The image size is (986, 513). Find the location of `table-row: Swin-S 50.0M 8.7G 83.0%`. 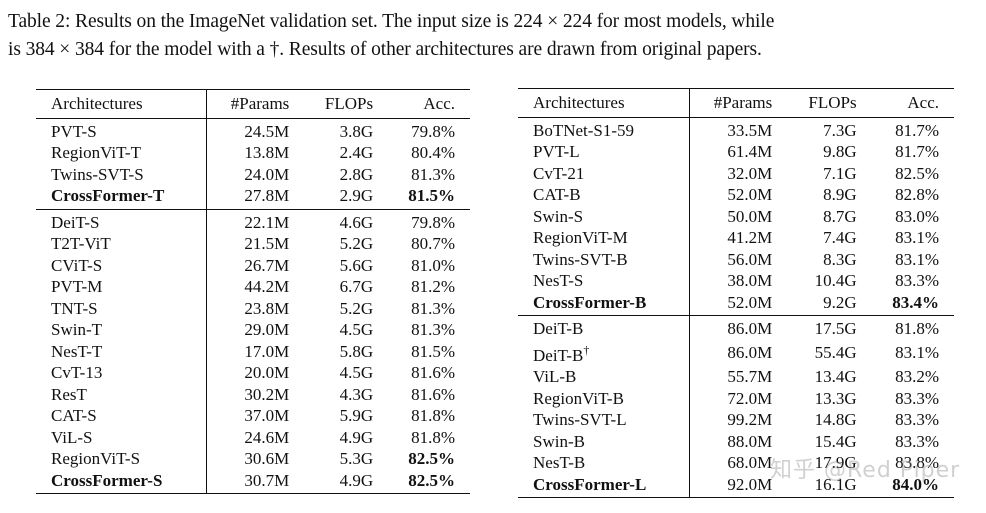

table-row: Swin-S 50.0M 8.7G 83.0% is located at coordinates (736, 216).